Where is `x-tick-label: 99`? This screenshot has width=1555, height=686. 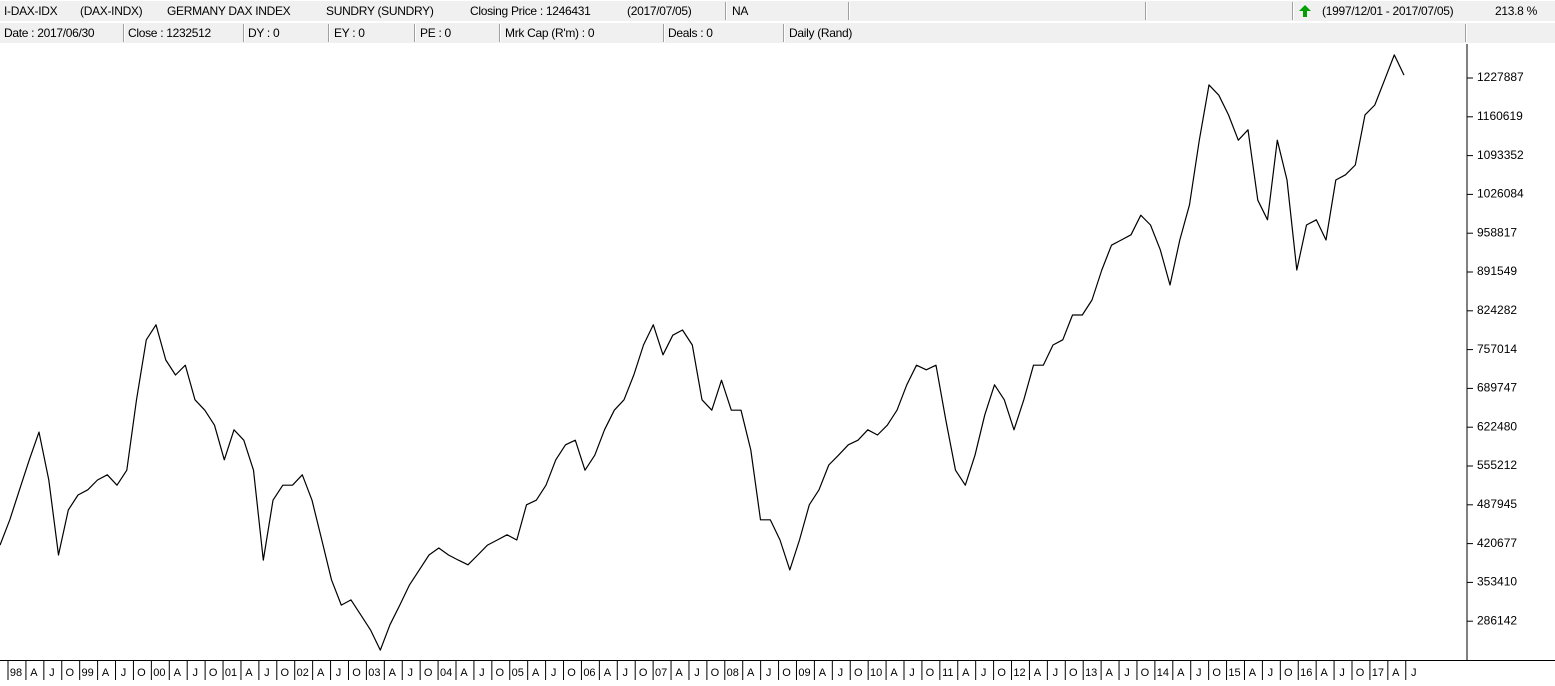 x-tick-label: 99 is located at coordinates (88, 673).